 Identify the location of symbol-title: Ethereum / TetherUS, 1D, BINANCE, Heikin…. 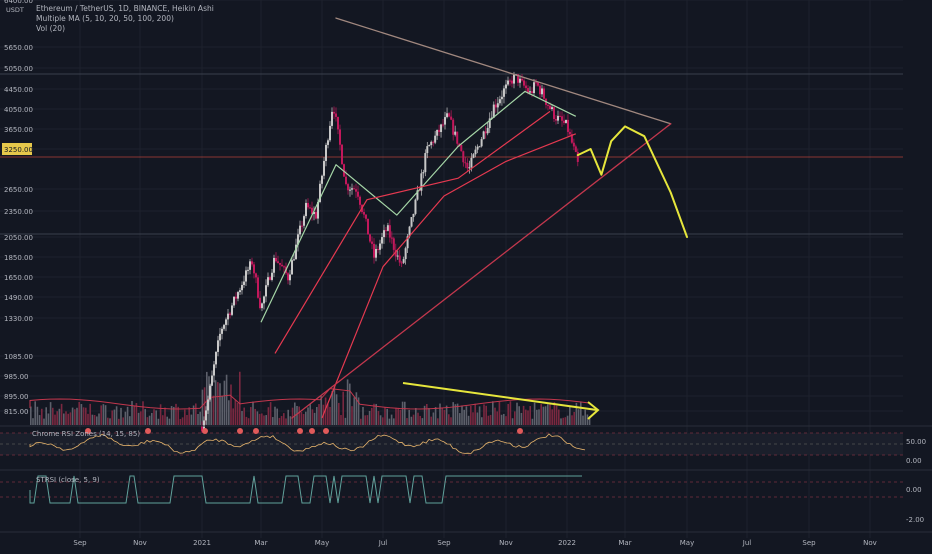
(125, 8).